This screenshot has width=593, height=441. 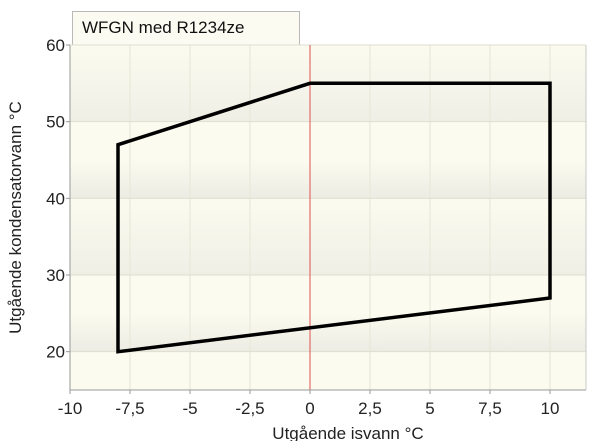 What do you see at coordinates (429, 408) in the screenshot?
I see `x-tick-label: 5` at bounding box center [429, 408].